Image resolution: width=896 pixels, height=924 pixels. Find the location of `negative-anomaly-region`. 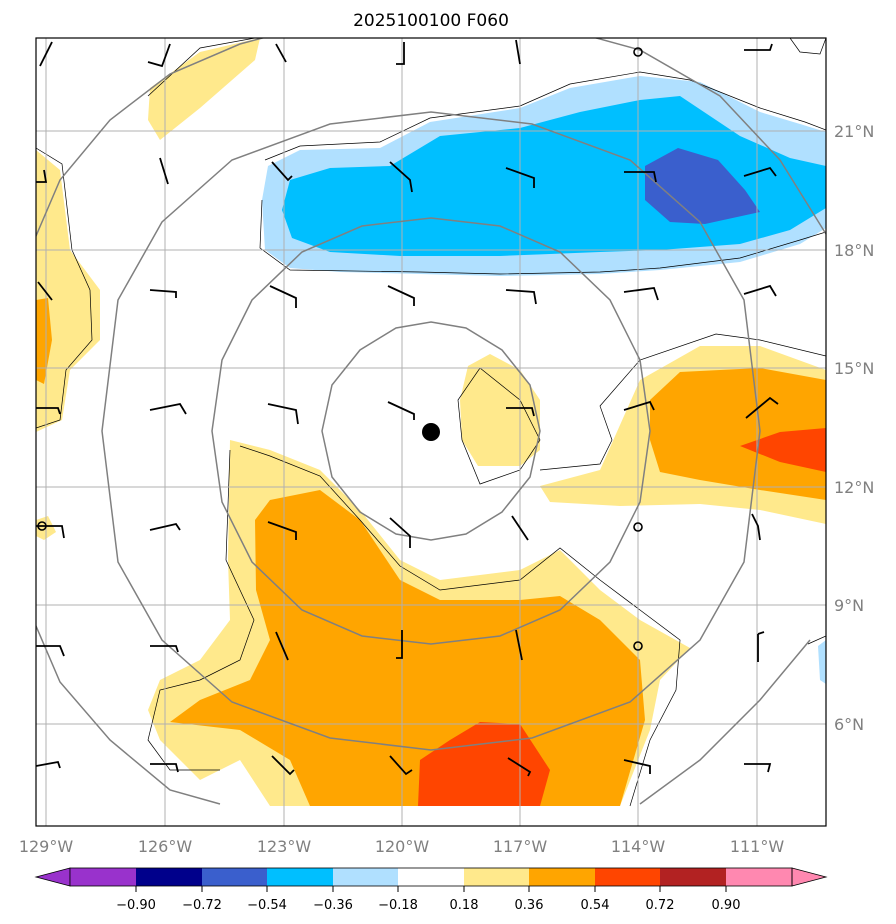

negative-anomaly-region is located at coordinates (544, 176).